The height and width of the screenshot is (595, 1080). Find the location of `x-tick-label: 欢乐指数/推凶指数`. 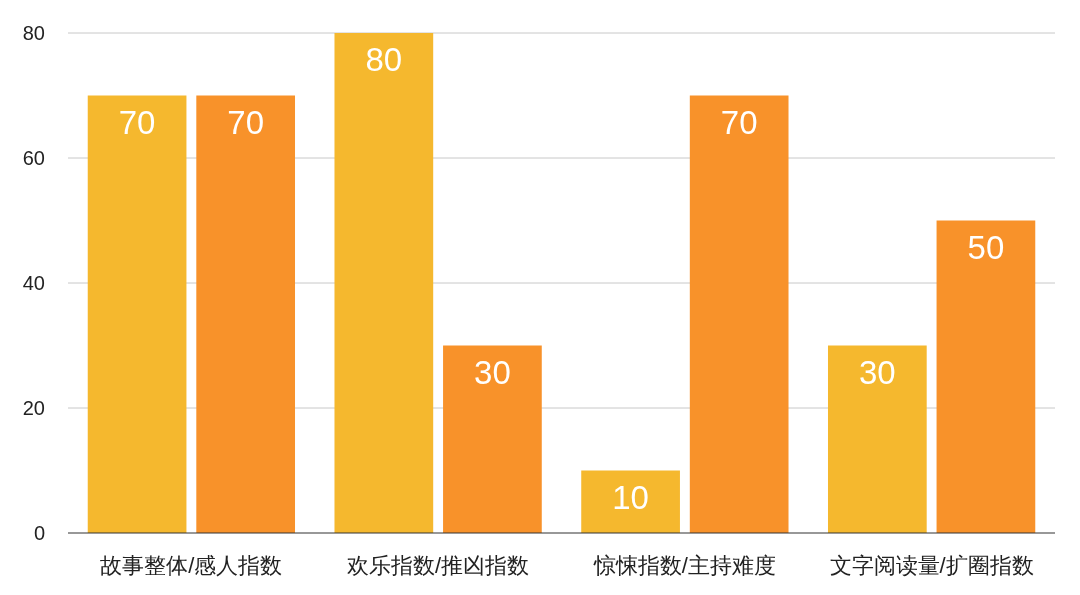

x-tick-label: 欢乐指数/推凶指数 is located at coordinates (438, 565).